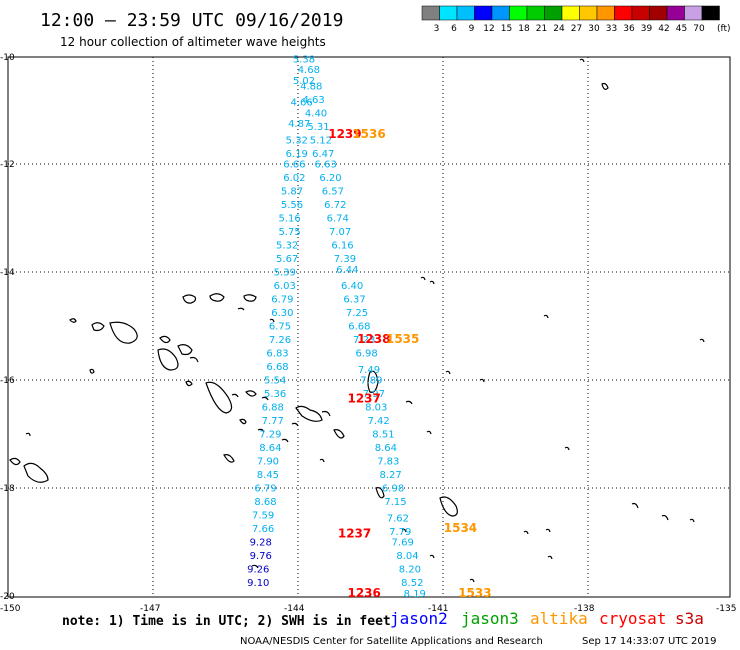  I want to click on swh-value: 5.56, so click(292, 205).